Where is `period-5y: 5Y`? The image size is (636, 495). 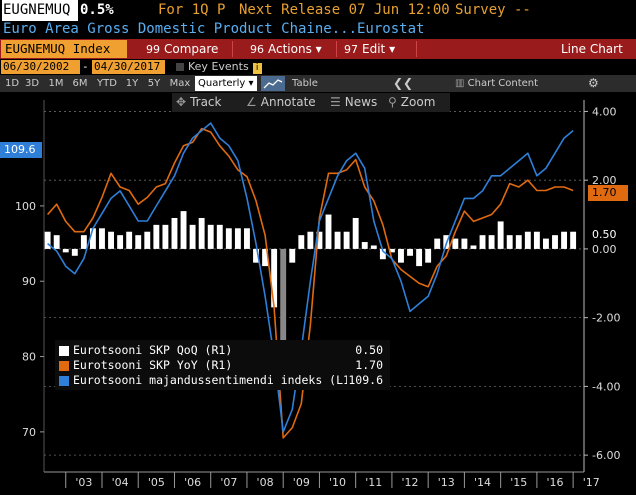 period-5y: 5Y is located at coordinates (154, 83).